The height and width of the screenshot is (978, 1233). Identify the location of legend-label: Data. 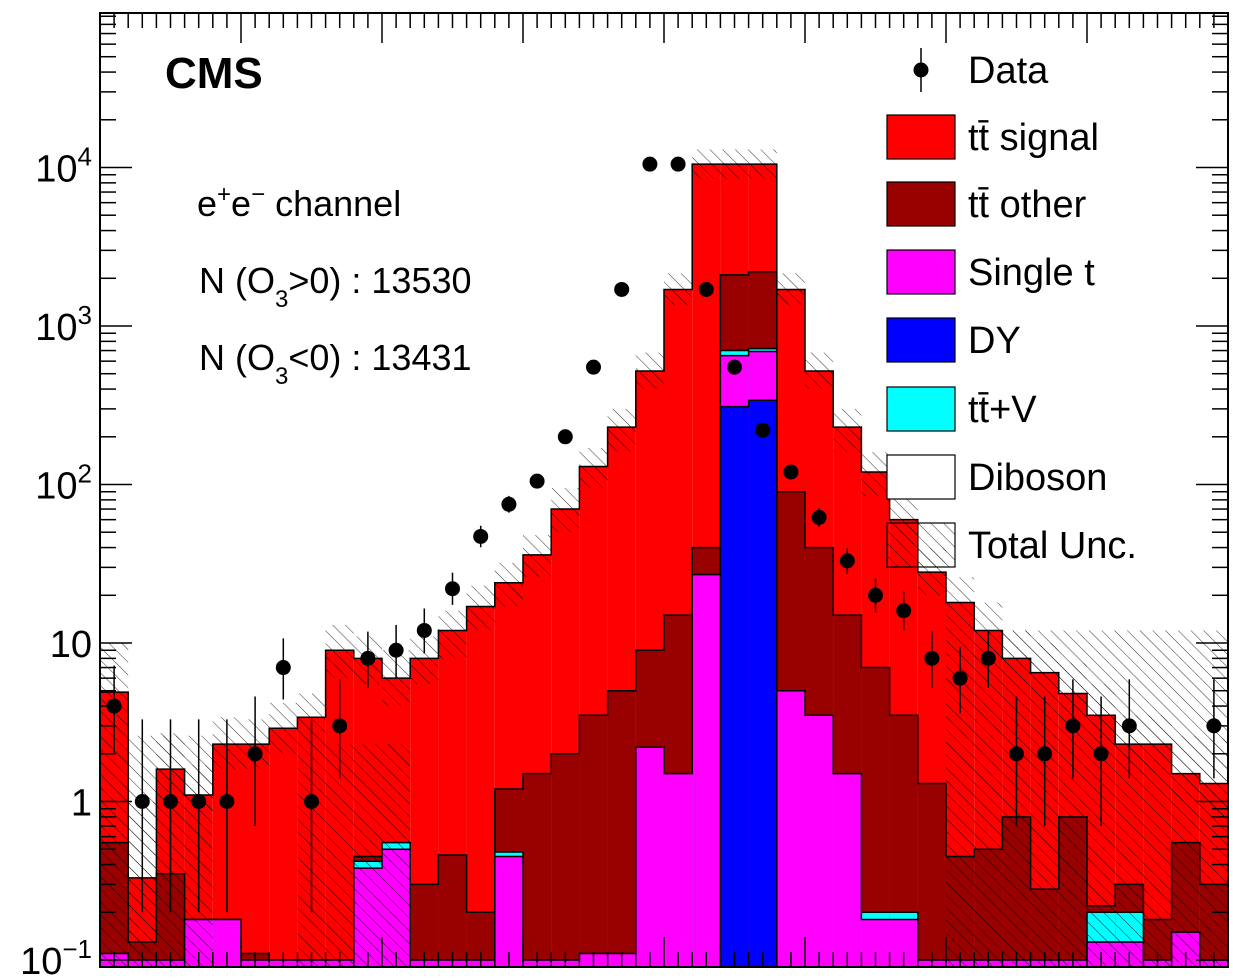
(1008, 71).